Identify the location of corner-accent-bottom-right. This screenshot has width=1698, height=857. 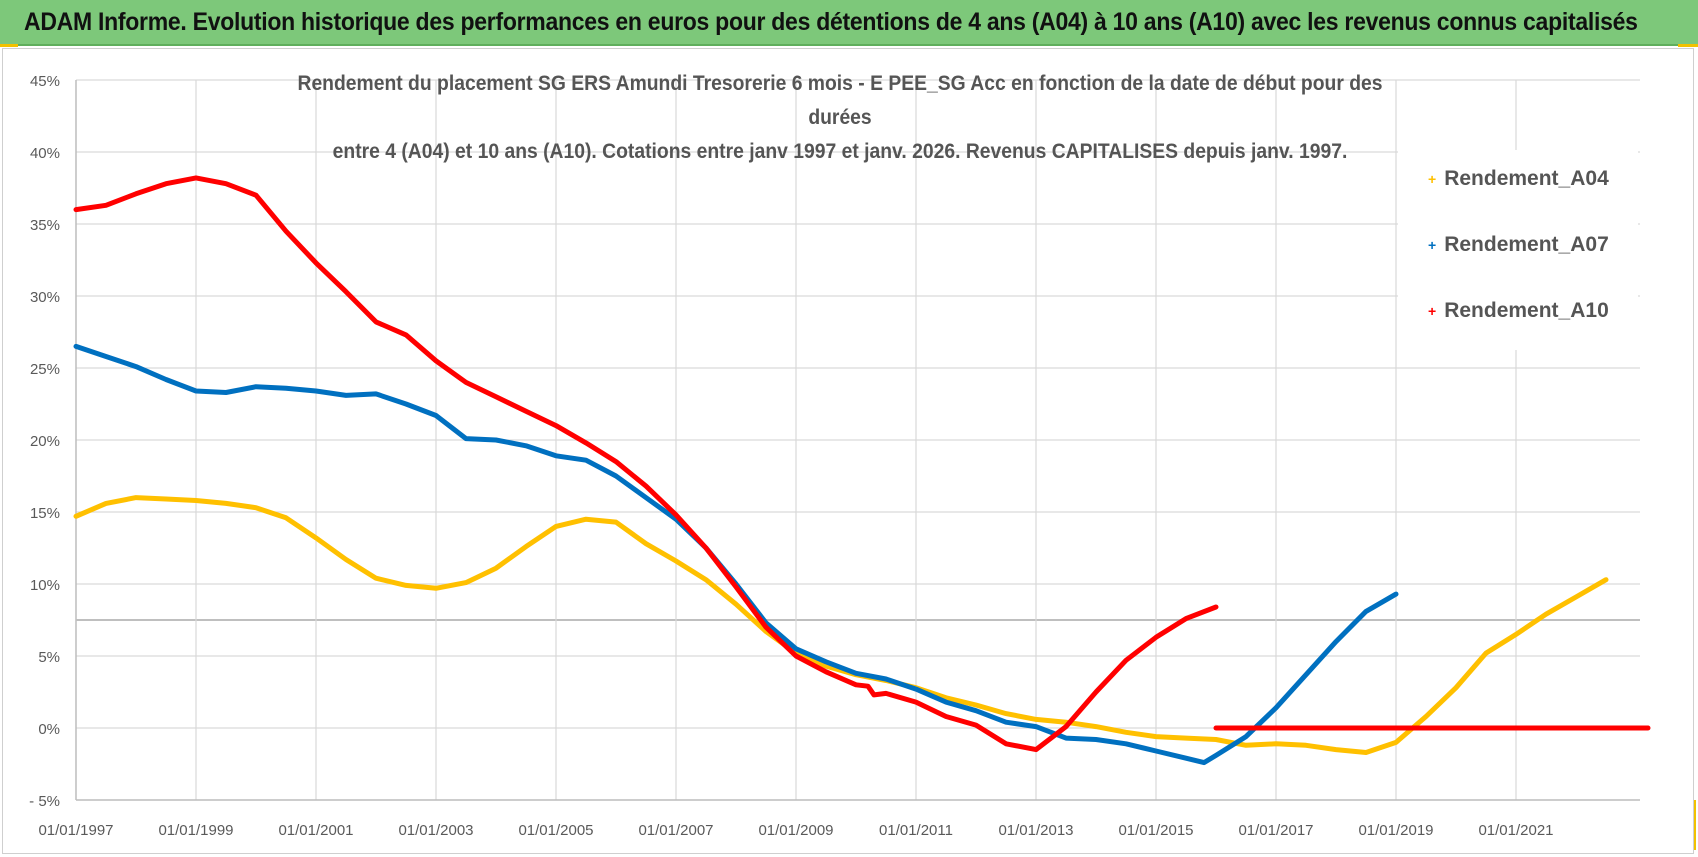
(1694, 825).